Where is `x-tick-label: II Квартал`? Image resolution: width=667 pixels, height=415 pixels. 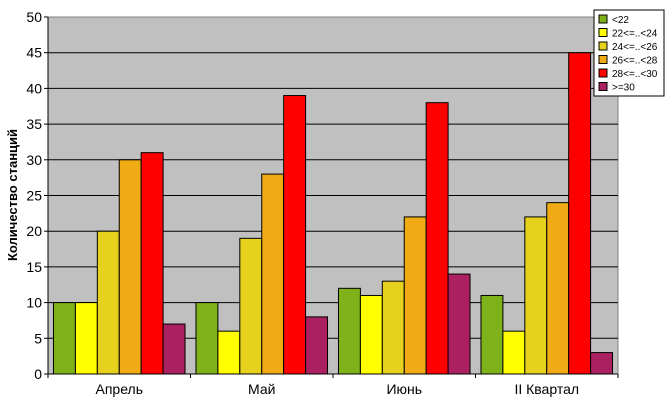
x-tick-label: II Квартал is located at coordinates (546, 389).